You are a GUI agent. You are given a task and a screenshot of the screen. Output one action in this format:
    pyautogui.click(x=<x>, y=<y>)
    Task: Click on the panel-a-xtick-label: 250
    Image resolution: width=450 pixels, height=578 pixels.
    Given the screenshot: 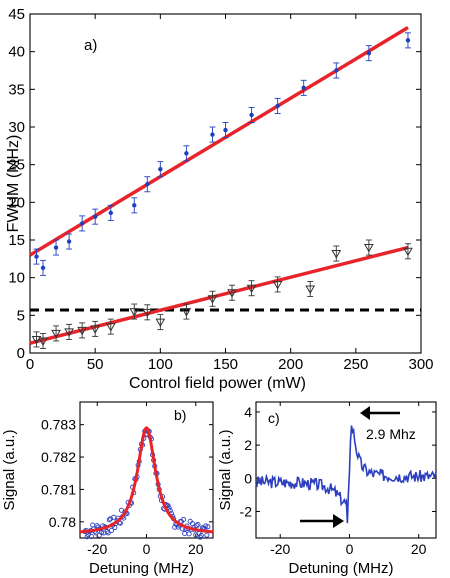 What is the action you would take?
    pyautogui.click(x=355, y=364)
    